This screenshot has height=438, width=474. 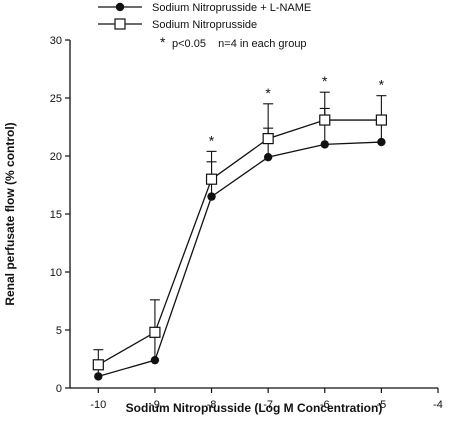 What do you see at coordinates (297, 110) in the screenshot?
I see `significance-marks: * * * *` at bounding box center [297, 110].